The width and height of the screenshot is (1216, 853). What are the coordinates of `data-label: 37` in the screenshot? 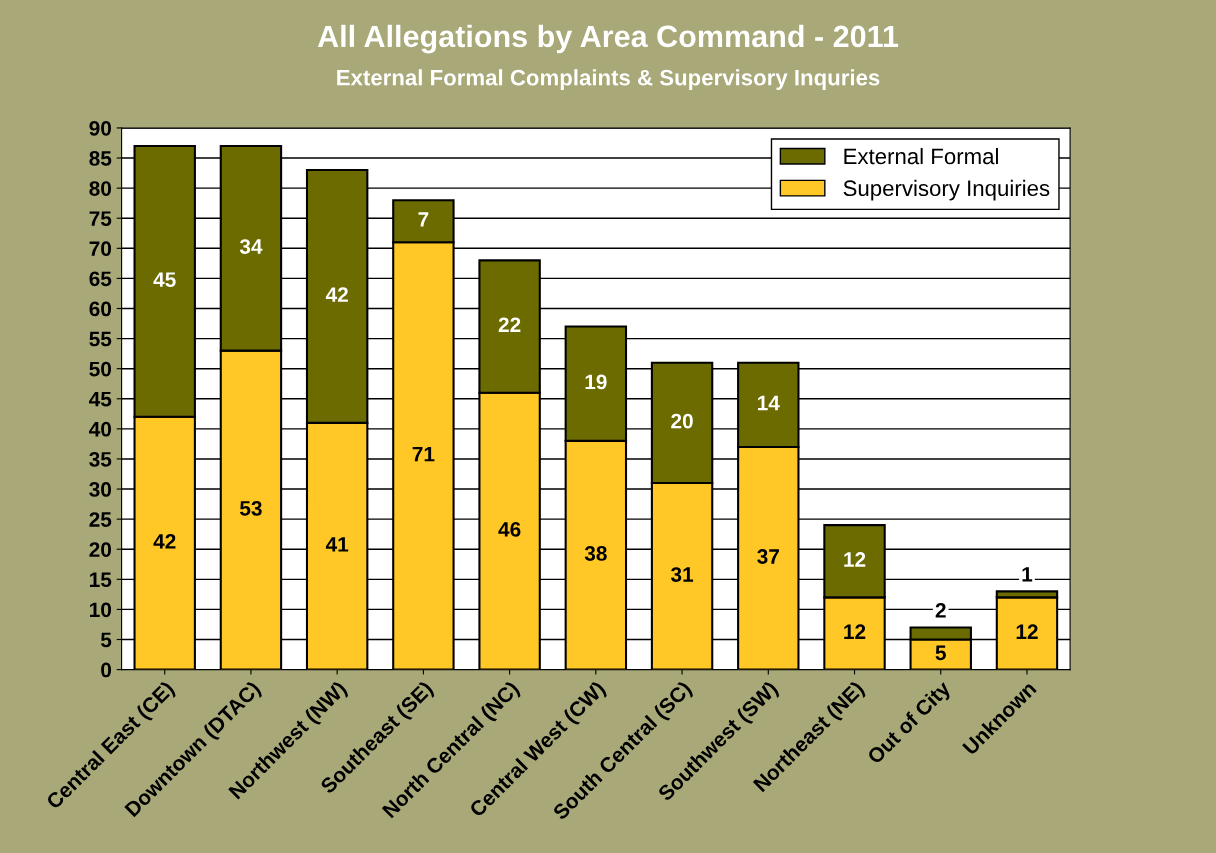 It's located at (768, 556).